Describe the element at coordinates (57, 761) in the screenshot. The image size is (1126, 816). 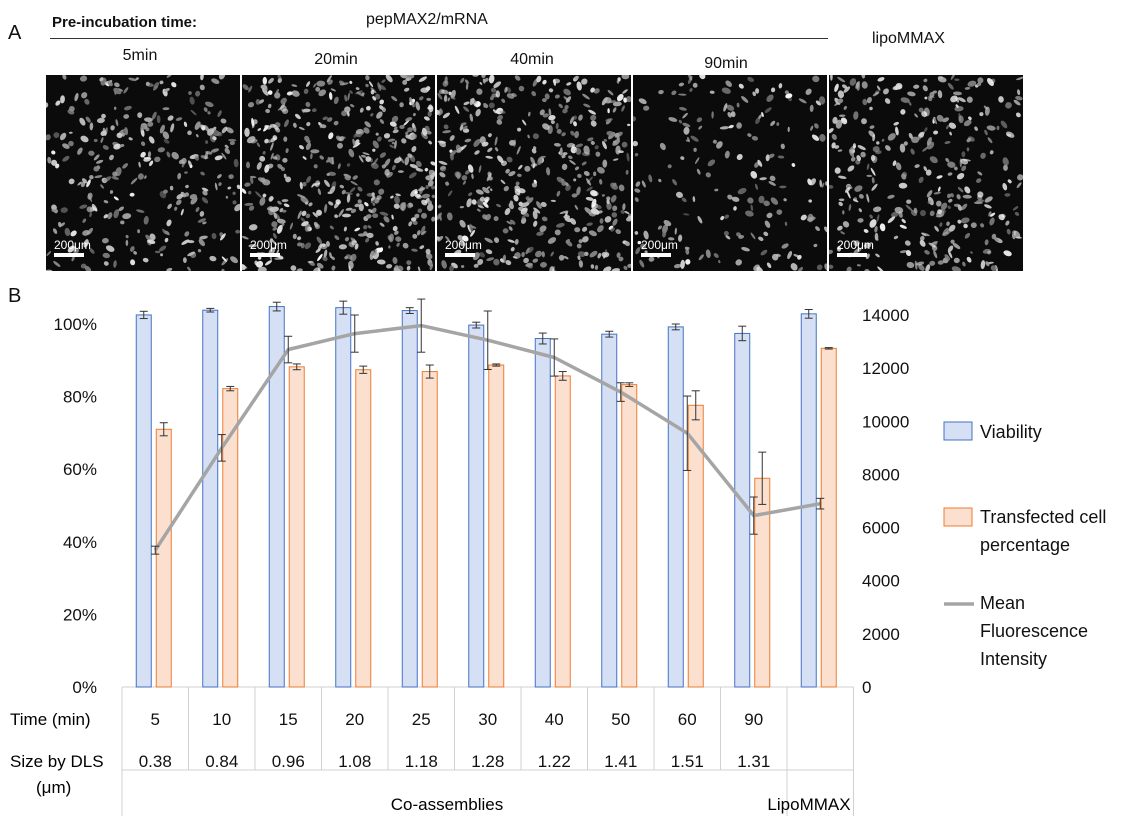
I see `row-label-size-line1: Size by DLS` at that location.